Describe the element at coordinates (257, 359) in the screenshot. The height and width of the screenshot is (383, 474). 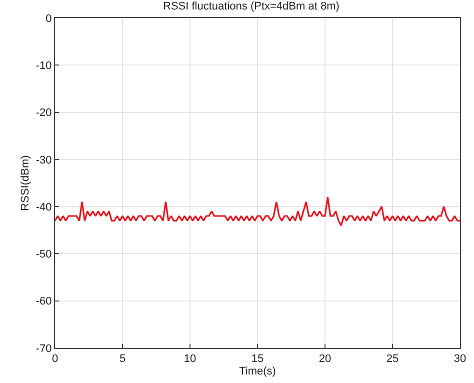
I see `x-tick-label: 15` at that location.